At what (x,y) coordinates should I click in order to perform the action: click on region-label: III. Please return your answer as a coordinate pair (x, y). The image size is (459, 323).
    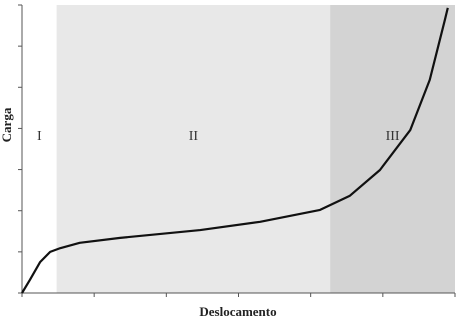
    Looking at the image, I should click on (393, 136).